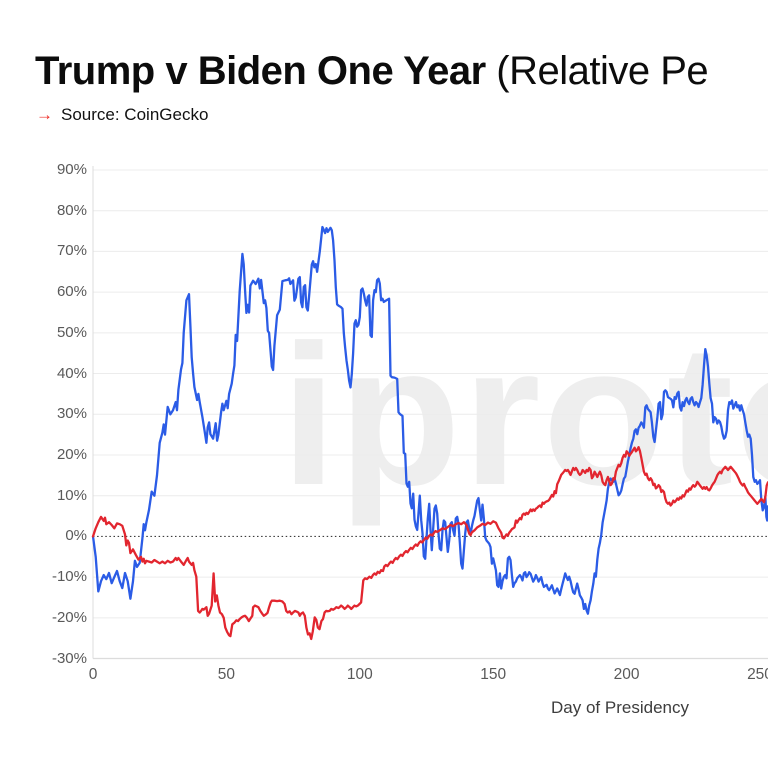  I want to click on x-tick-label: 150, so click(493, 674).